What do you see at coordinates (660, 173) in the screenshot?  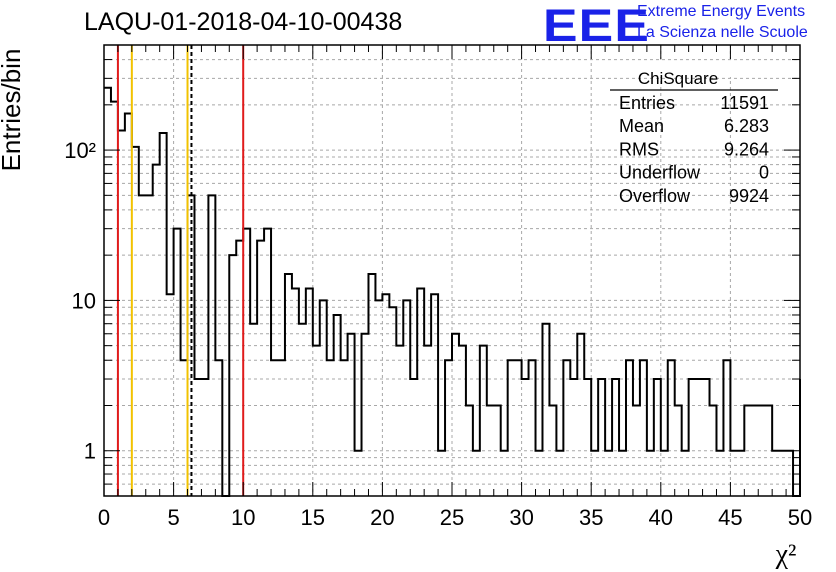 I see `stats-row-label: Underflow` at bounding box center [660, 173].